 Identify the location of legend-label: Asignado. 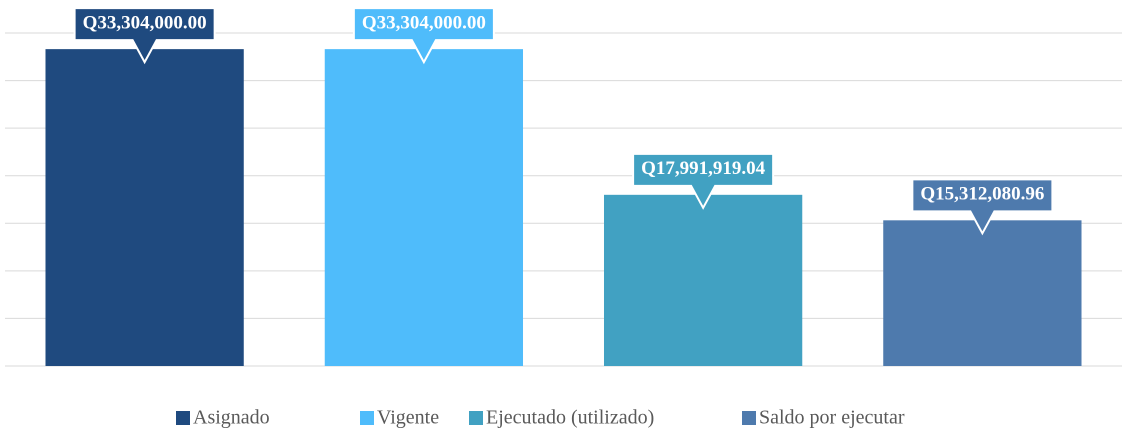
(231, 418).